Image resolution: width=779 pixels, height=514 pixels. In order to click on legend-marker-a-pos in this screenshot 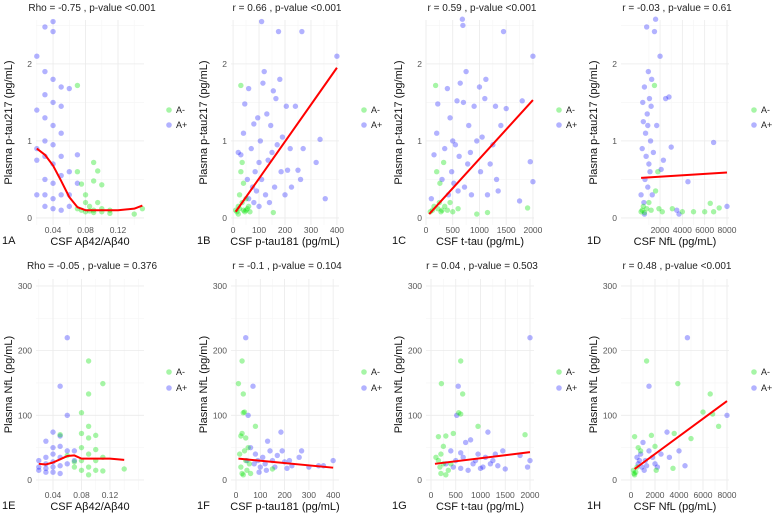, I will do `click(754, 125)`.